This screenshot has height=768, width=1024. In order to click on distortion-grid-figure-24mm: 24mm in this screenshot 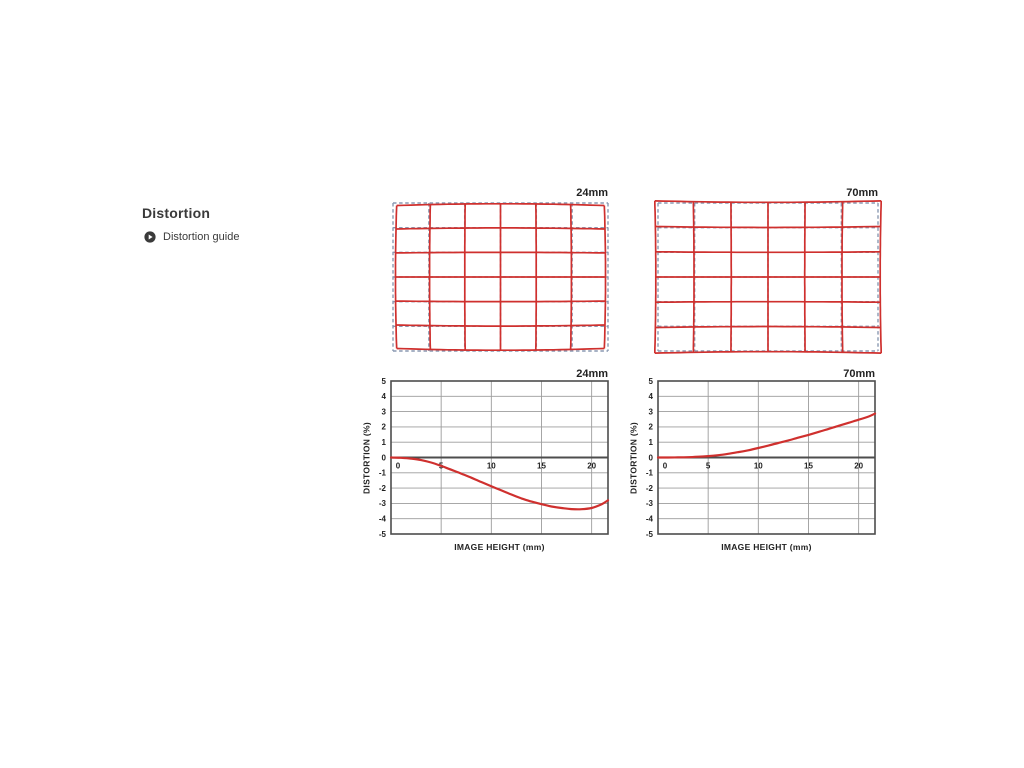, I will do `click(500, 273)`.